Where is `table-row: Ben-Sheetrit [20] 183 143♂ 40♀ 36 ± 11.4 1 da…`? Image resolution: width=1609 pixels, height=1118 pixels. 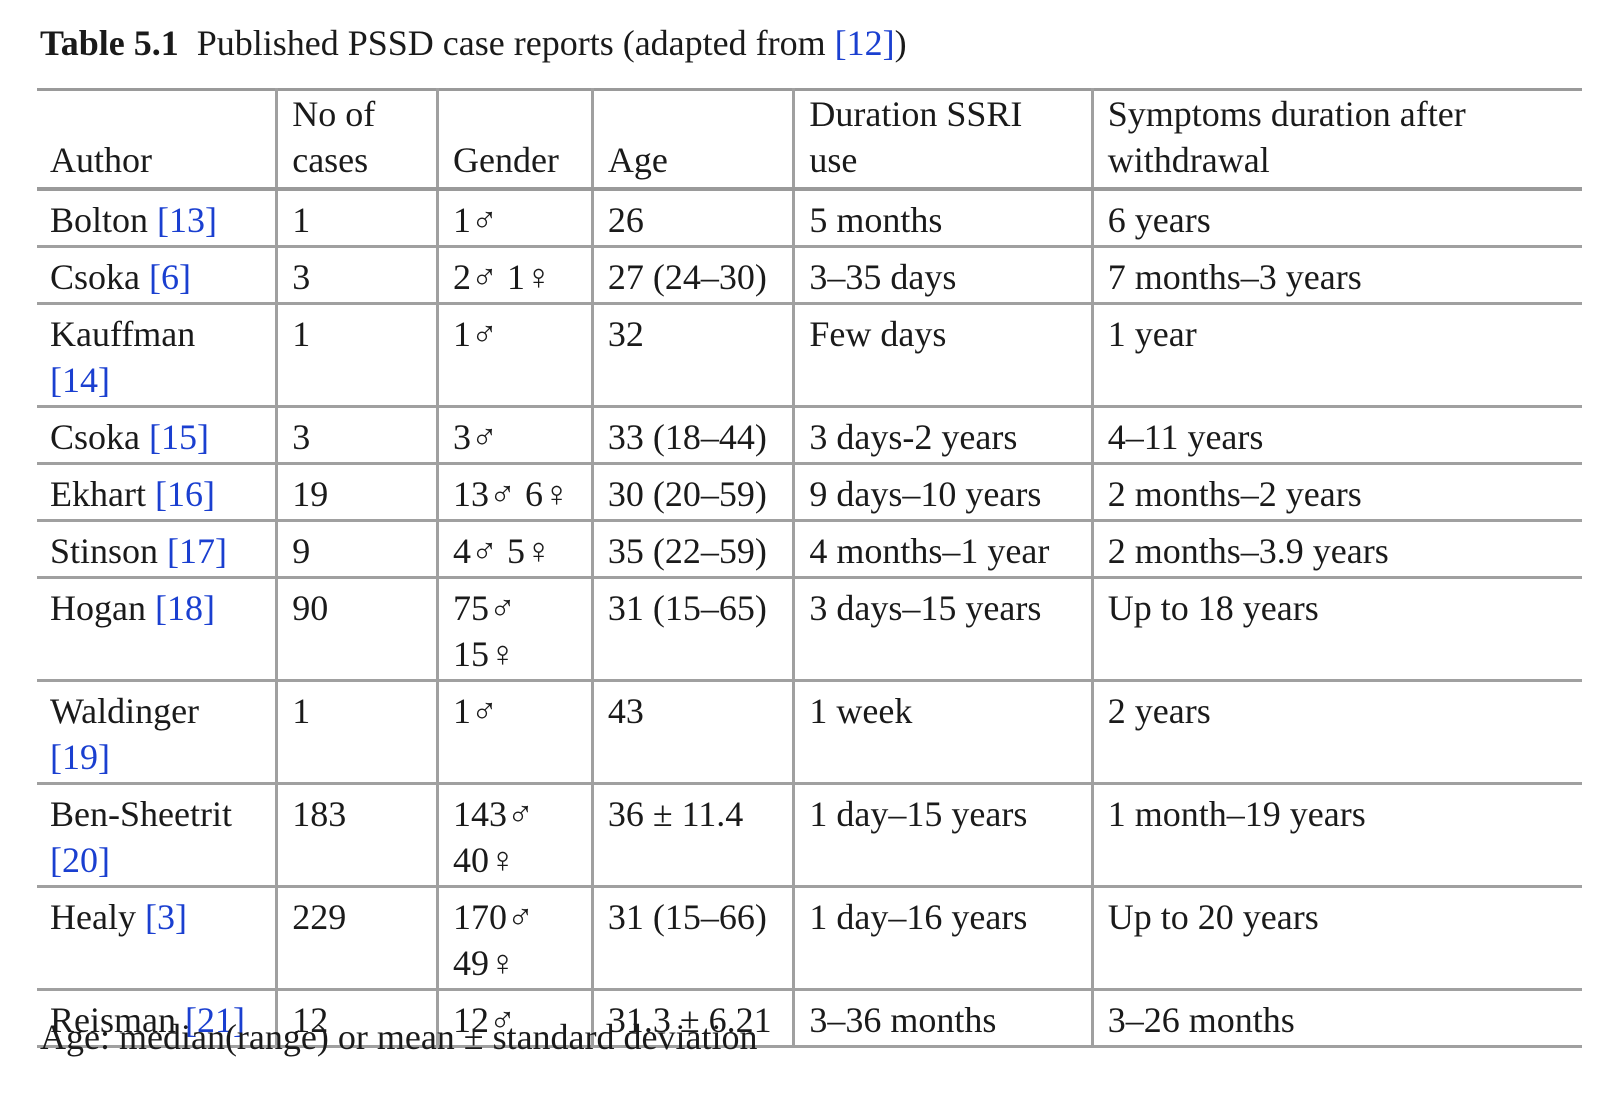
table-row: Ben-Sheetrit [20] 183 143♂ 40♀ 36 ± 11.4 1 da… is located at coordinates (809, 835).